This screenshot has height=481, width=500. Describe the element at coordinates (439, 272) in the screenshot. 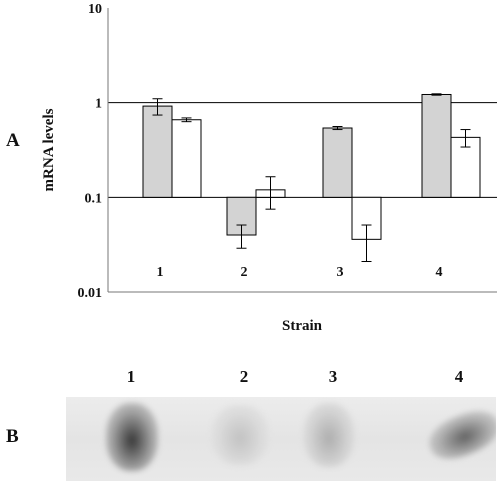

I see `x-tick-label: 4` at that location.